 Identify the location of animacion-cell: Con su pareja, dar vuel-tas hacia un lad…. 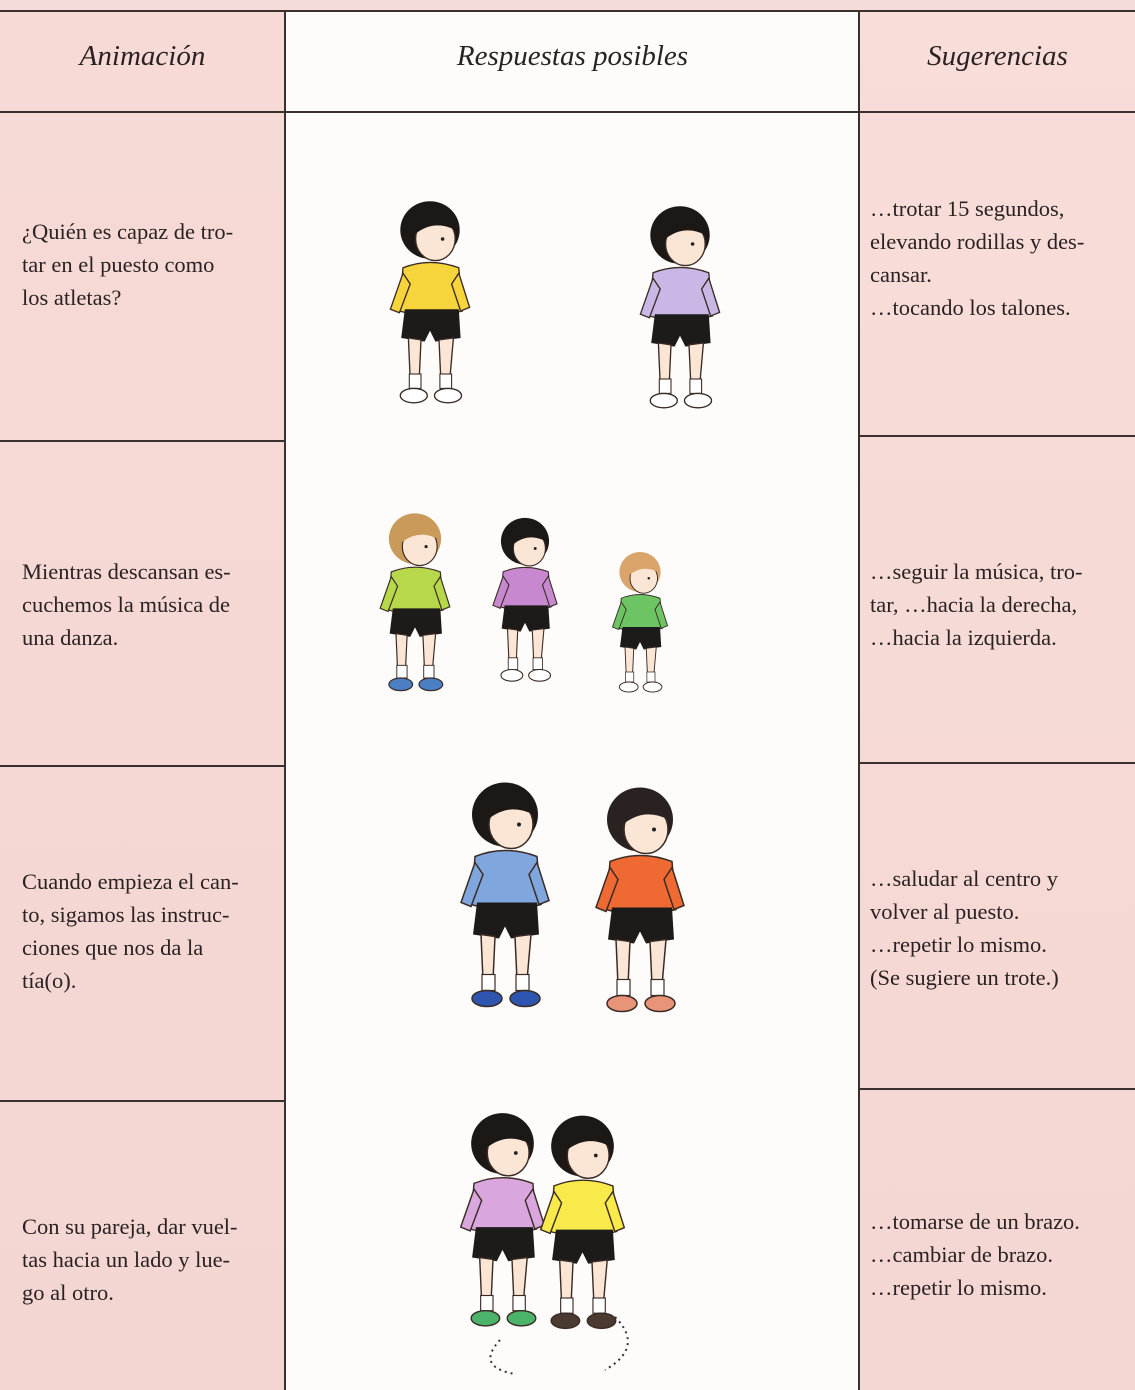
(130, 1259).